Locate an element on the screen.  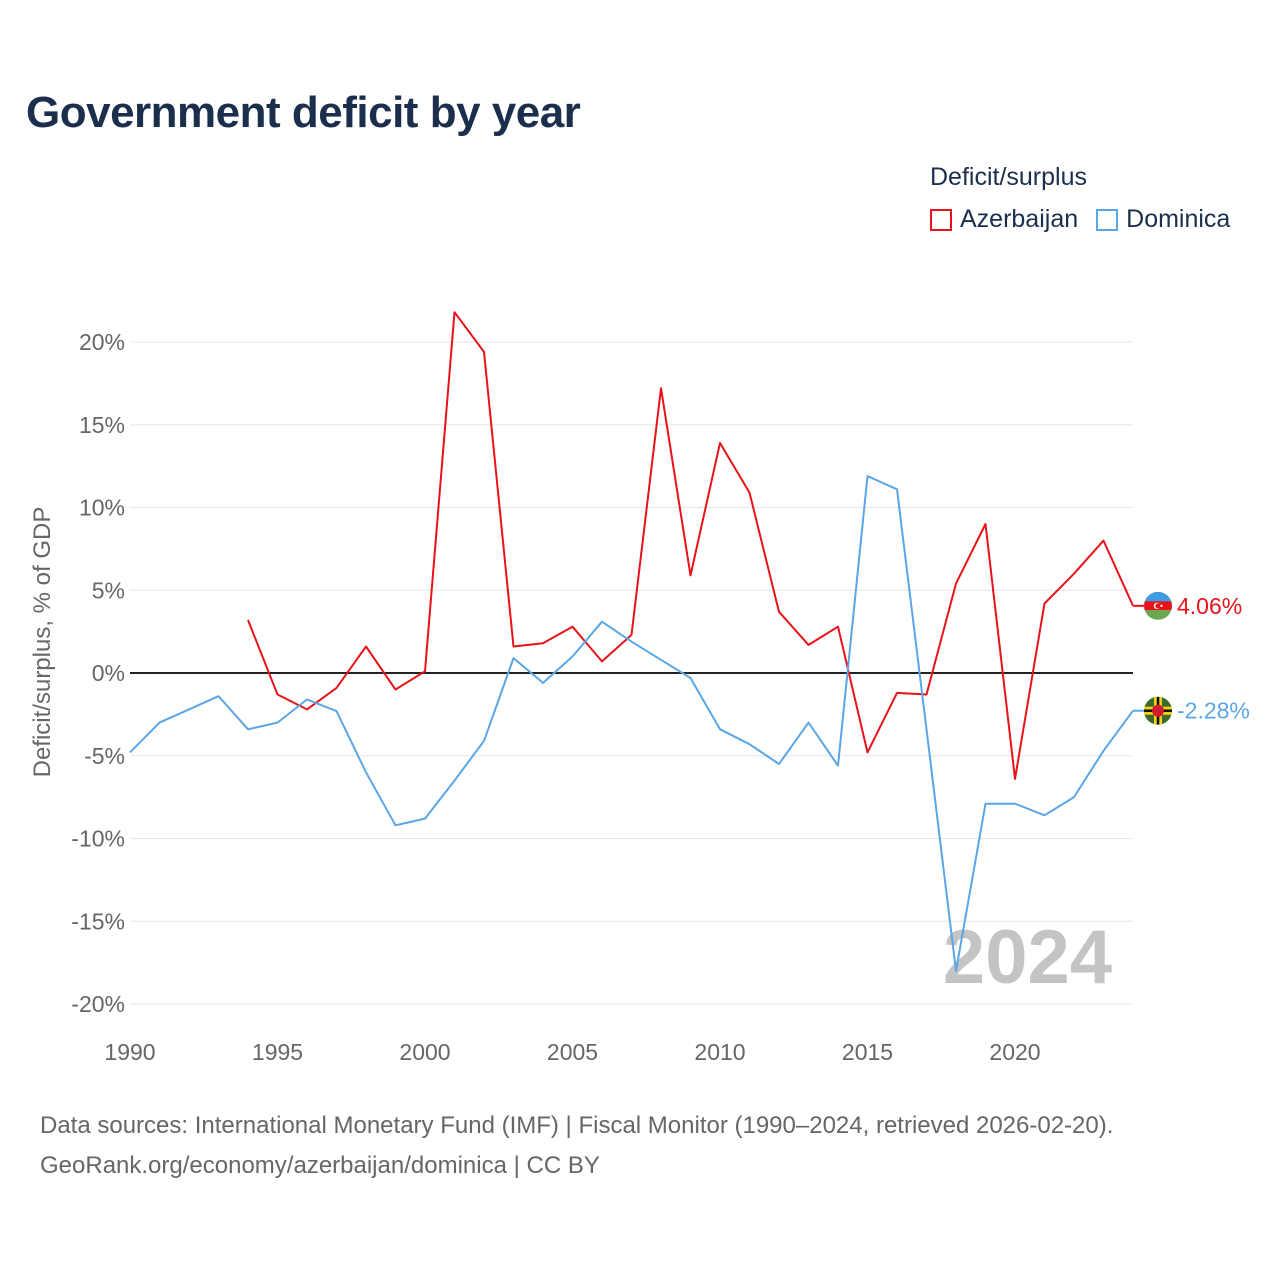
year-watermark: 2024 is located at coordinates (1027, 957).